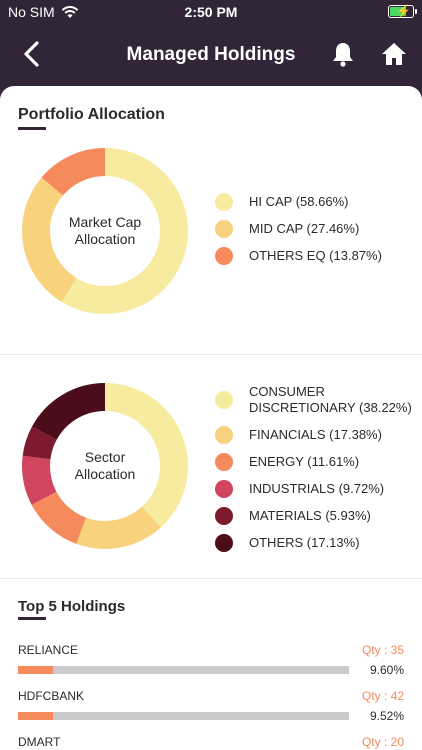  Describe the element at coordinates (31, 12) in the screenshot. I see `carrier-label: No SIM` at that location.